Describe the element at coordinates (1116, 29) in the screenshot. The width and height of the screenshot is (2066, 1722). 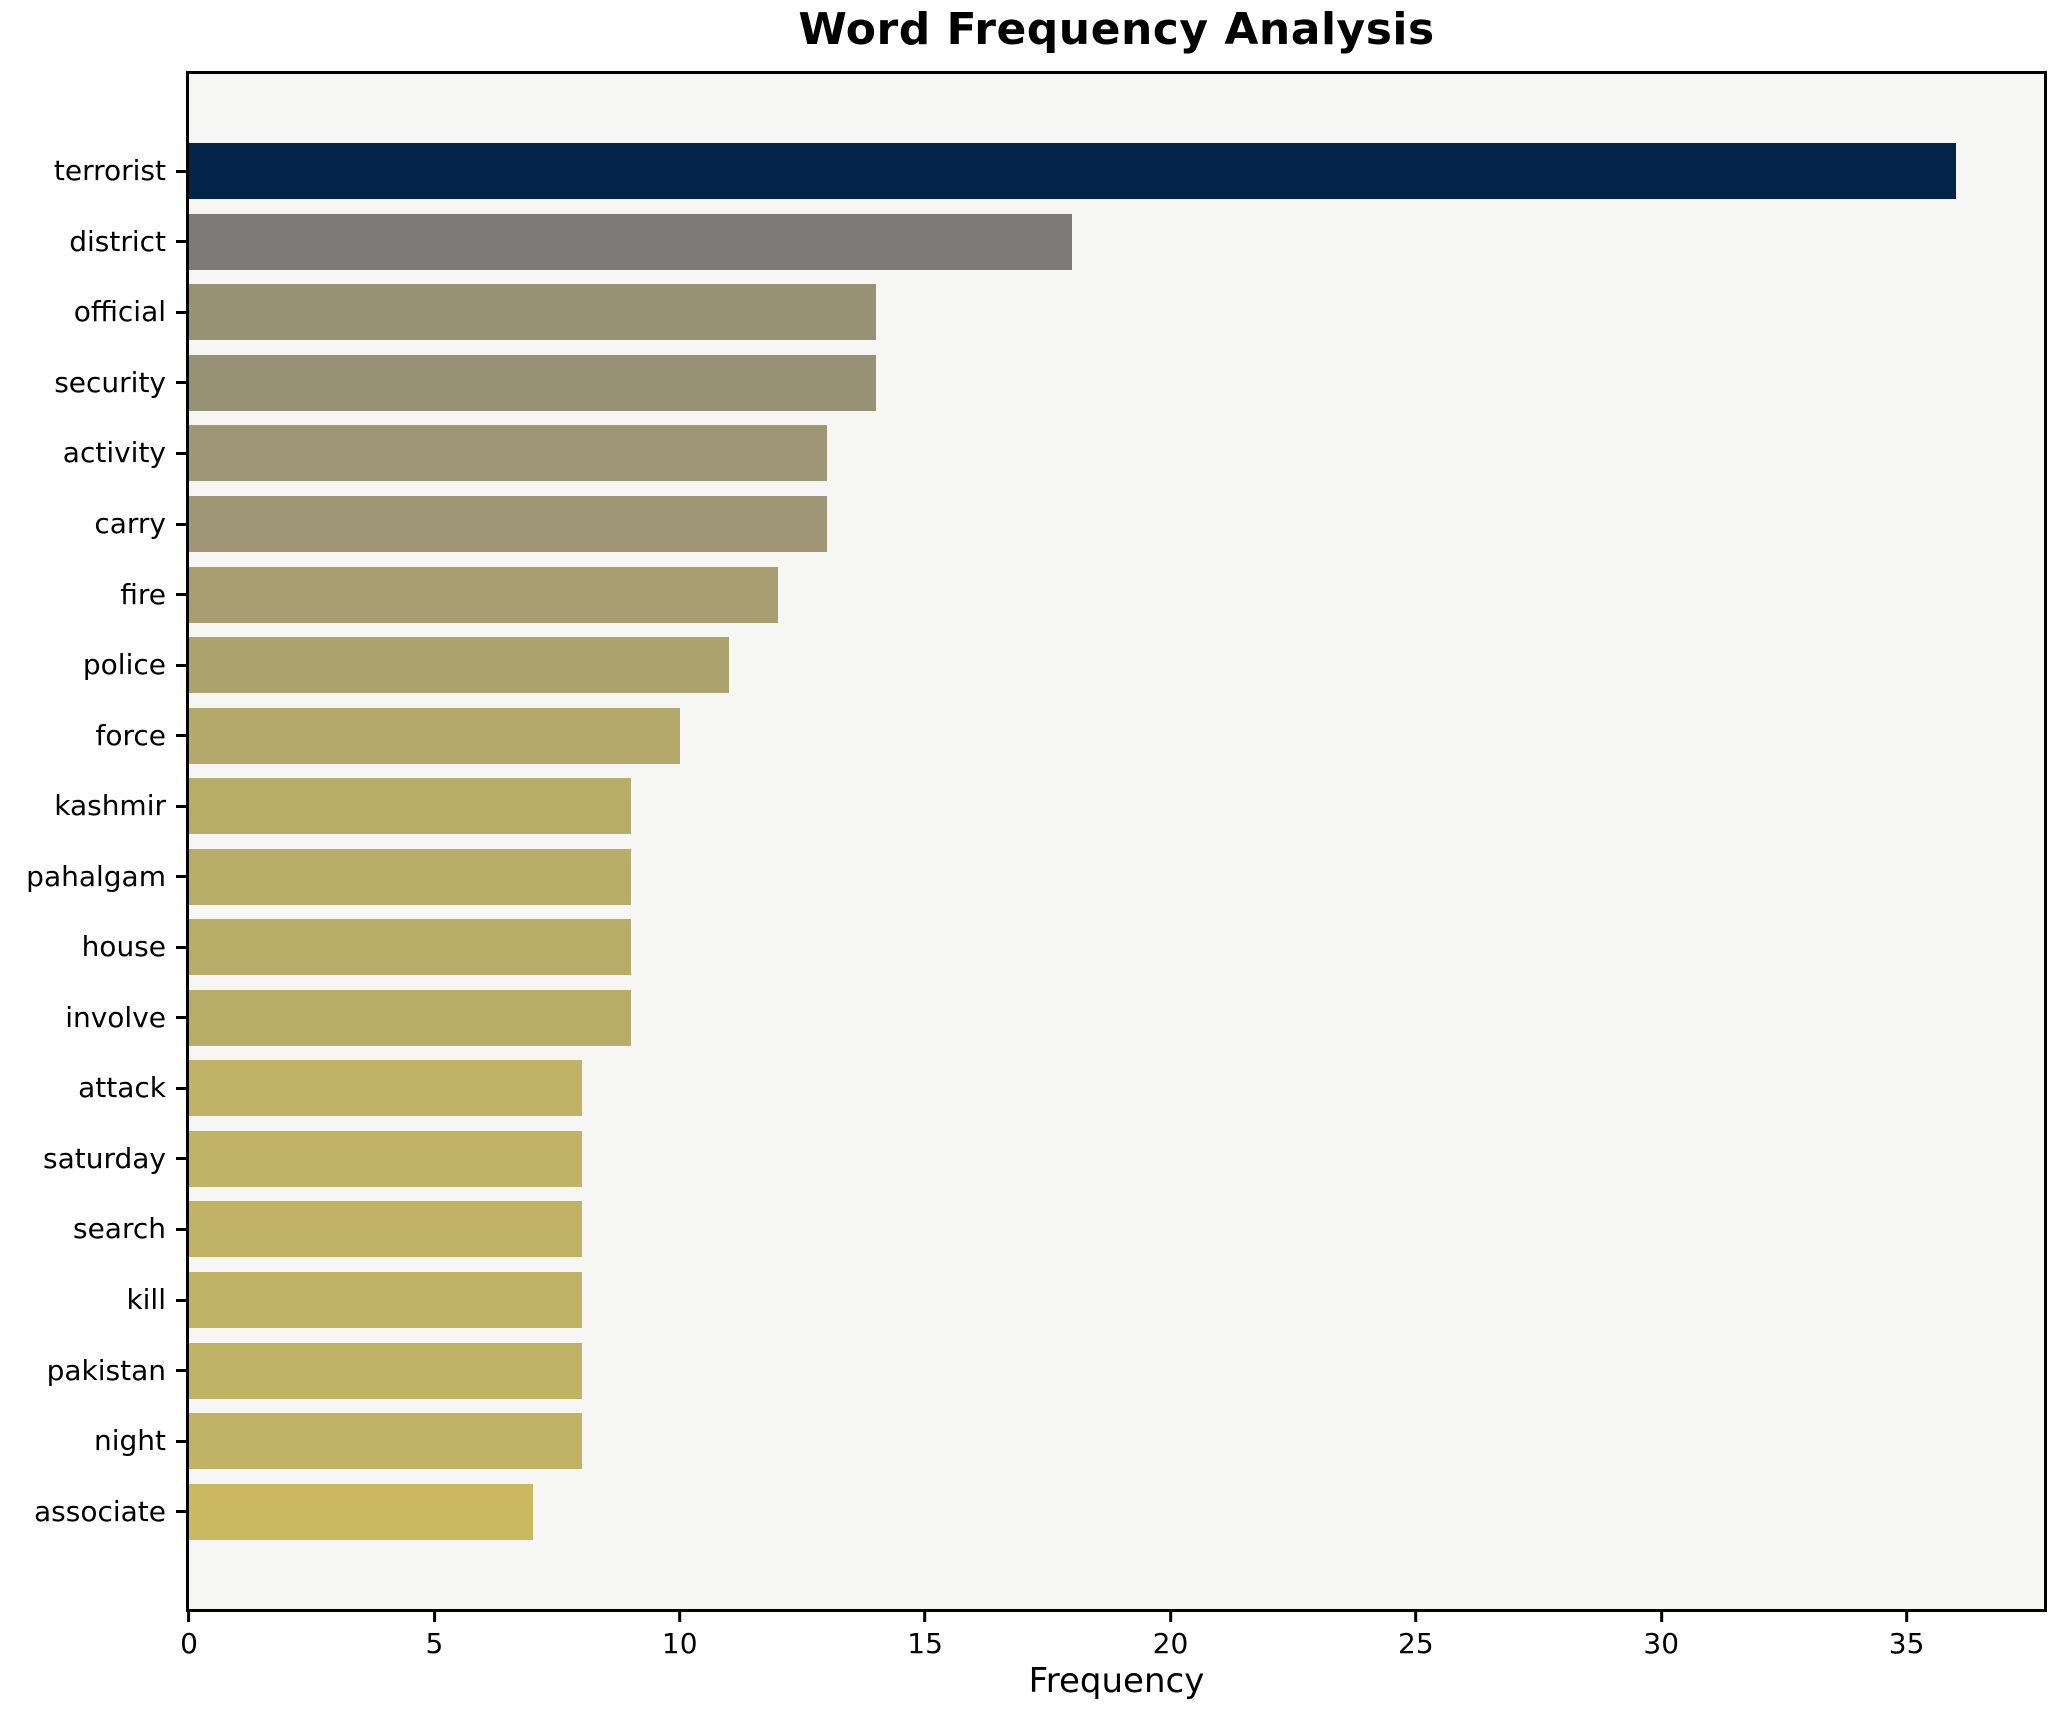
I see `chart-title: Word Frequency Analysis` at that location.